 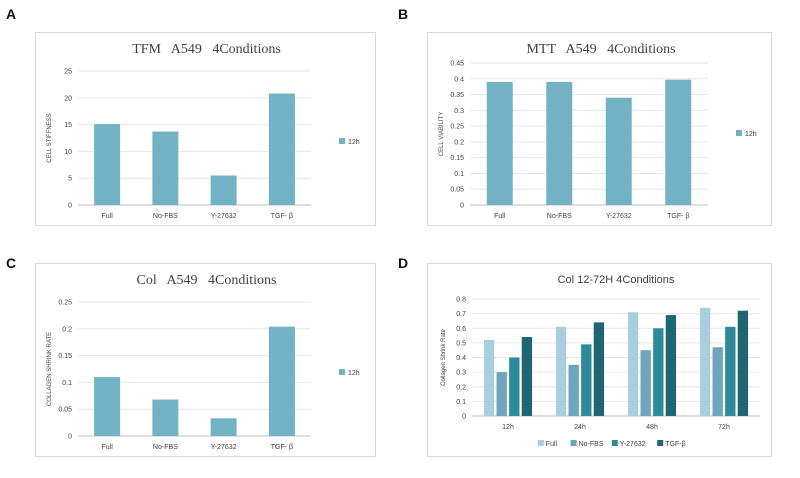 What do you see at coordinates (461, 358) in the screenshot?
I see `chart-d-y-tick-label: 0.4` at bounding box center [461, 358].